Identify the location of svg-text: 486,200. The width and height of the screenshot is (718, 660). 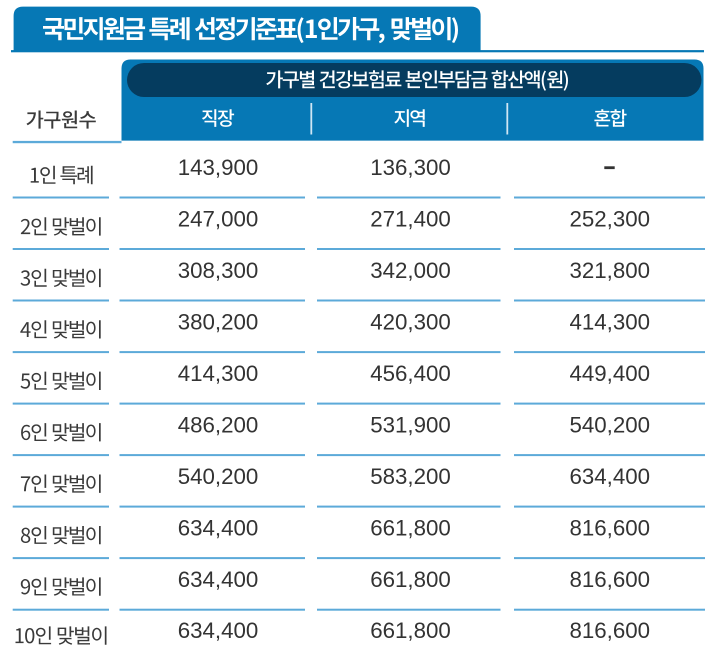
(218, 424).